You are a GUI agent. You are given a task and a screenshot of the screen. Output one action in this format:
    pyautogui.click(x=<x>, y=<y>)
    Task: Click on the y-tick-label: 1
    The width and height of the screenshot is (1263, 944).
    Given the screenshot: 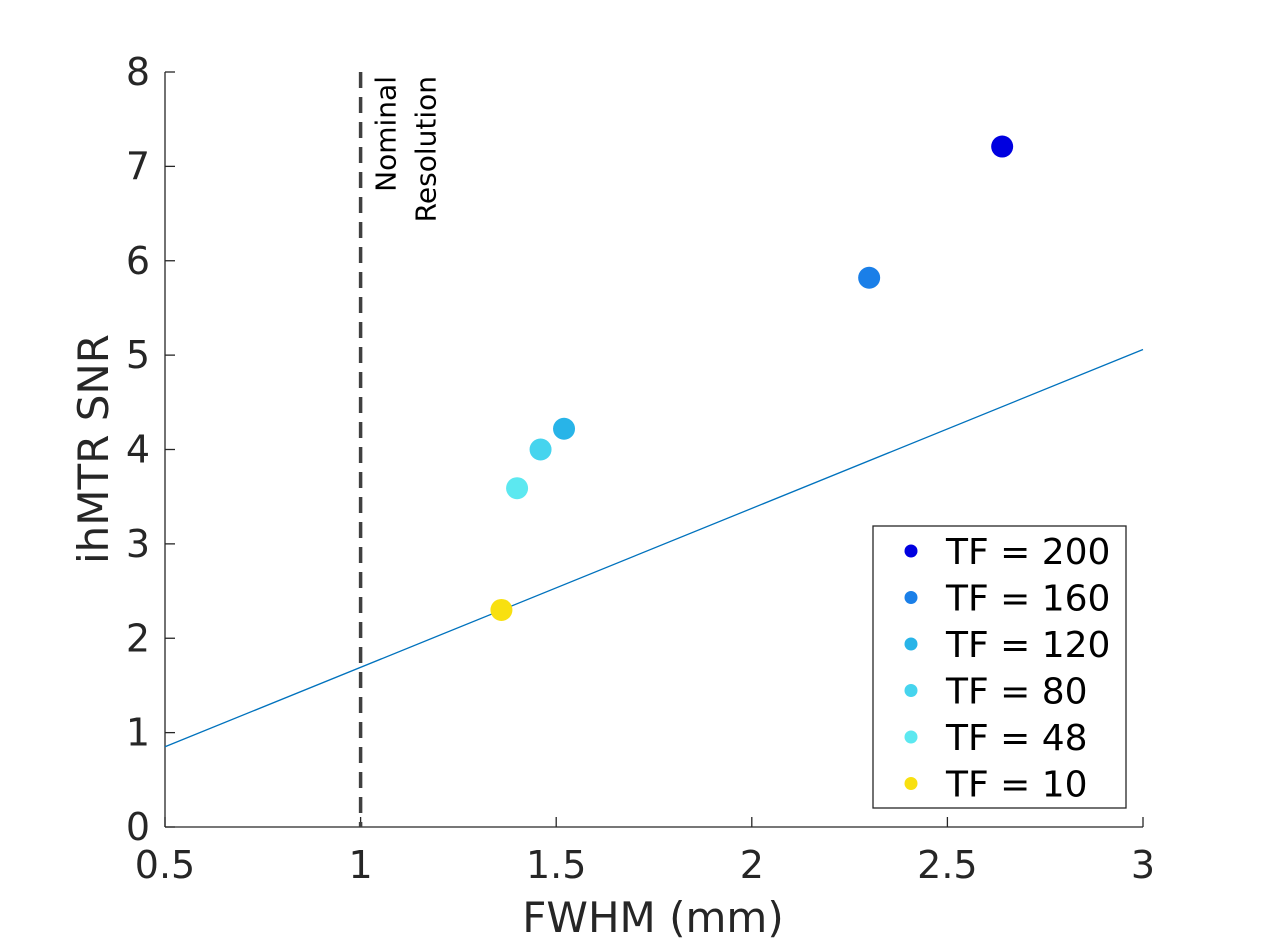 What is the action you would take?
    pyautogui.click(x=138, y=733)
    